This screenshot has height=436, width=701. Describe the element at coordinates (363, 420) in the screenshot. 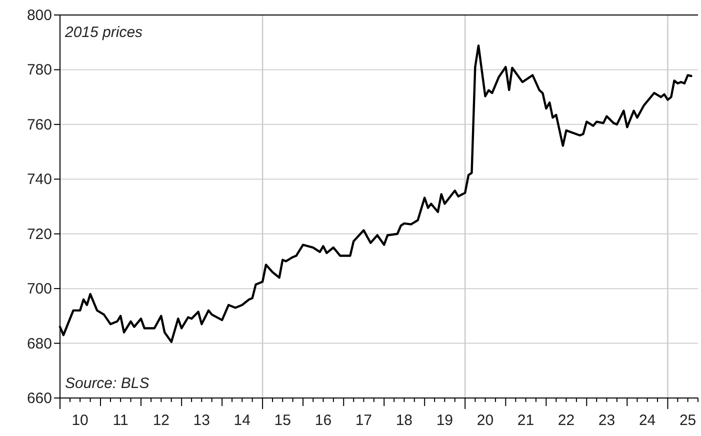

I see `x-tick-label: 17` at that location.